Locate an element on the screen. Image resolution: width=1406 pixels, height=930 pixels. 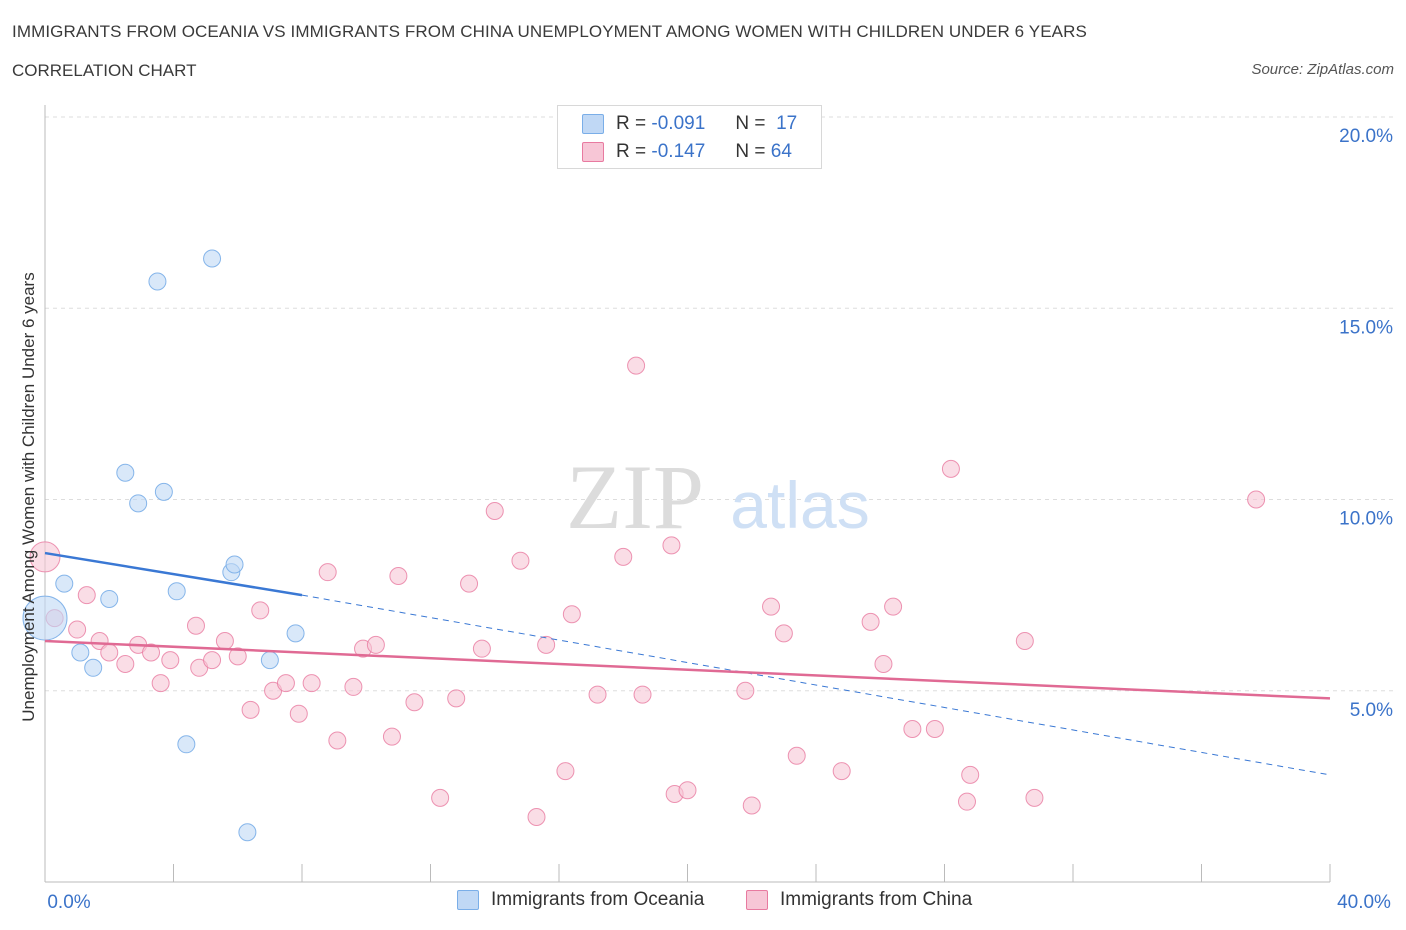
correlation-legend: R = -0.091 N = 17 R = -0.147 N = 64 is located at coordinates (689, 137).